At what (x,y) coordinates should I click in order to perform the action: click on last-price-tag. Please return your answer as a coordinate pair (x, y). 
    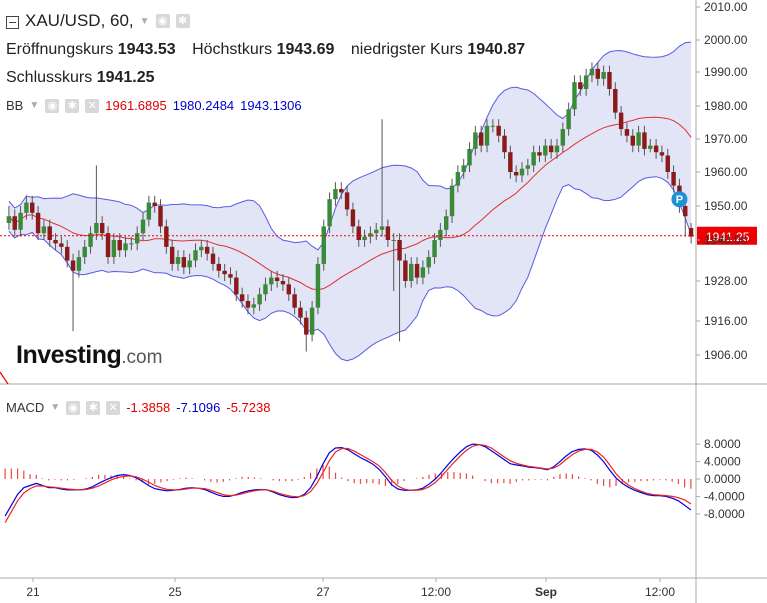
    Looking at the image, I should click on (727, 235).